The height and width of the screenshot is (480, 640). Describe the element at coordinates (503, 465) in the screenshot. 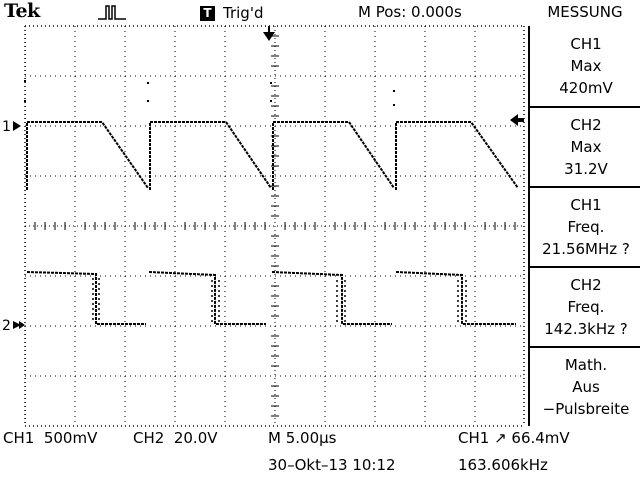

I see `trigger-frequency-readout: 163.606kHz` at that location.